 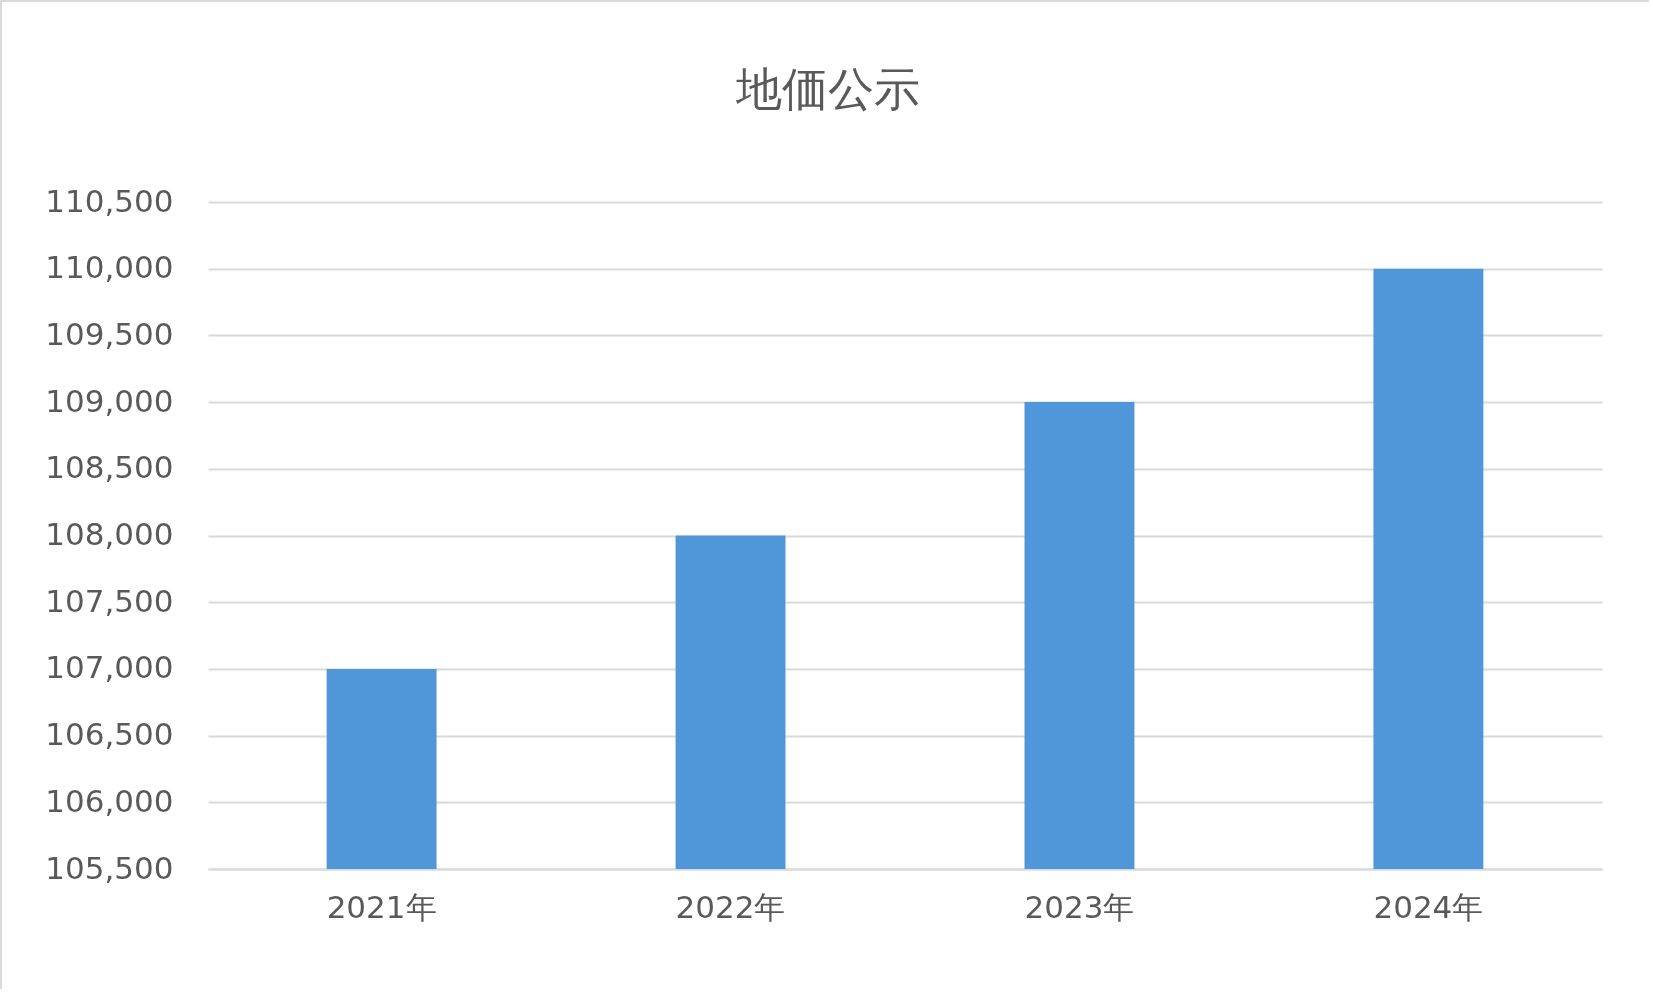 What do you see at coordinates (730, 906) in the screenshot?
I see `x-tick-label: 2022年` at bounding box center [730, 906].